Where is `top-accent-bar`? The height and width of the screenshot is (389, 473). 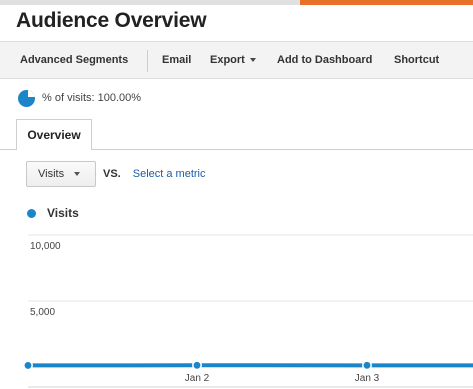
top-accent-bar is located at coordinates (236, 2).